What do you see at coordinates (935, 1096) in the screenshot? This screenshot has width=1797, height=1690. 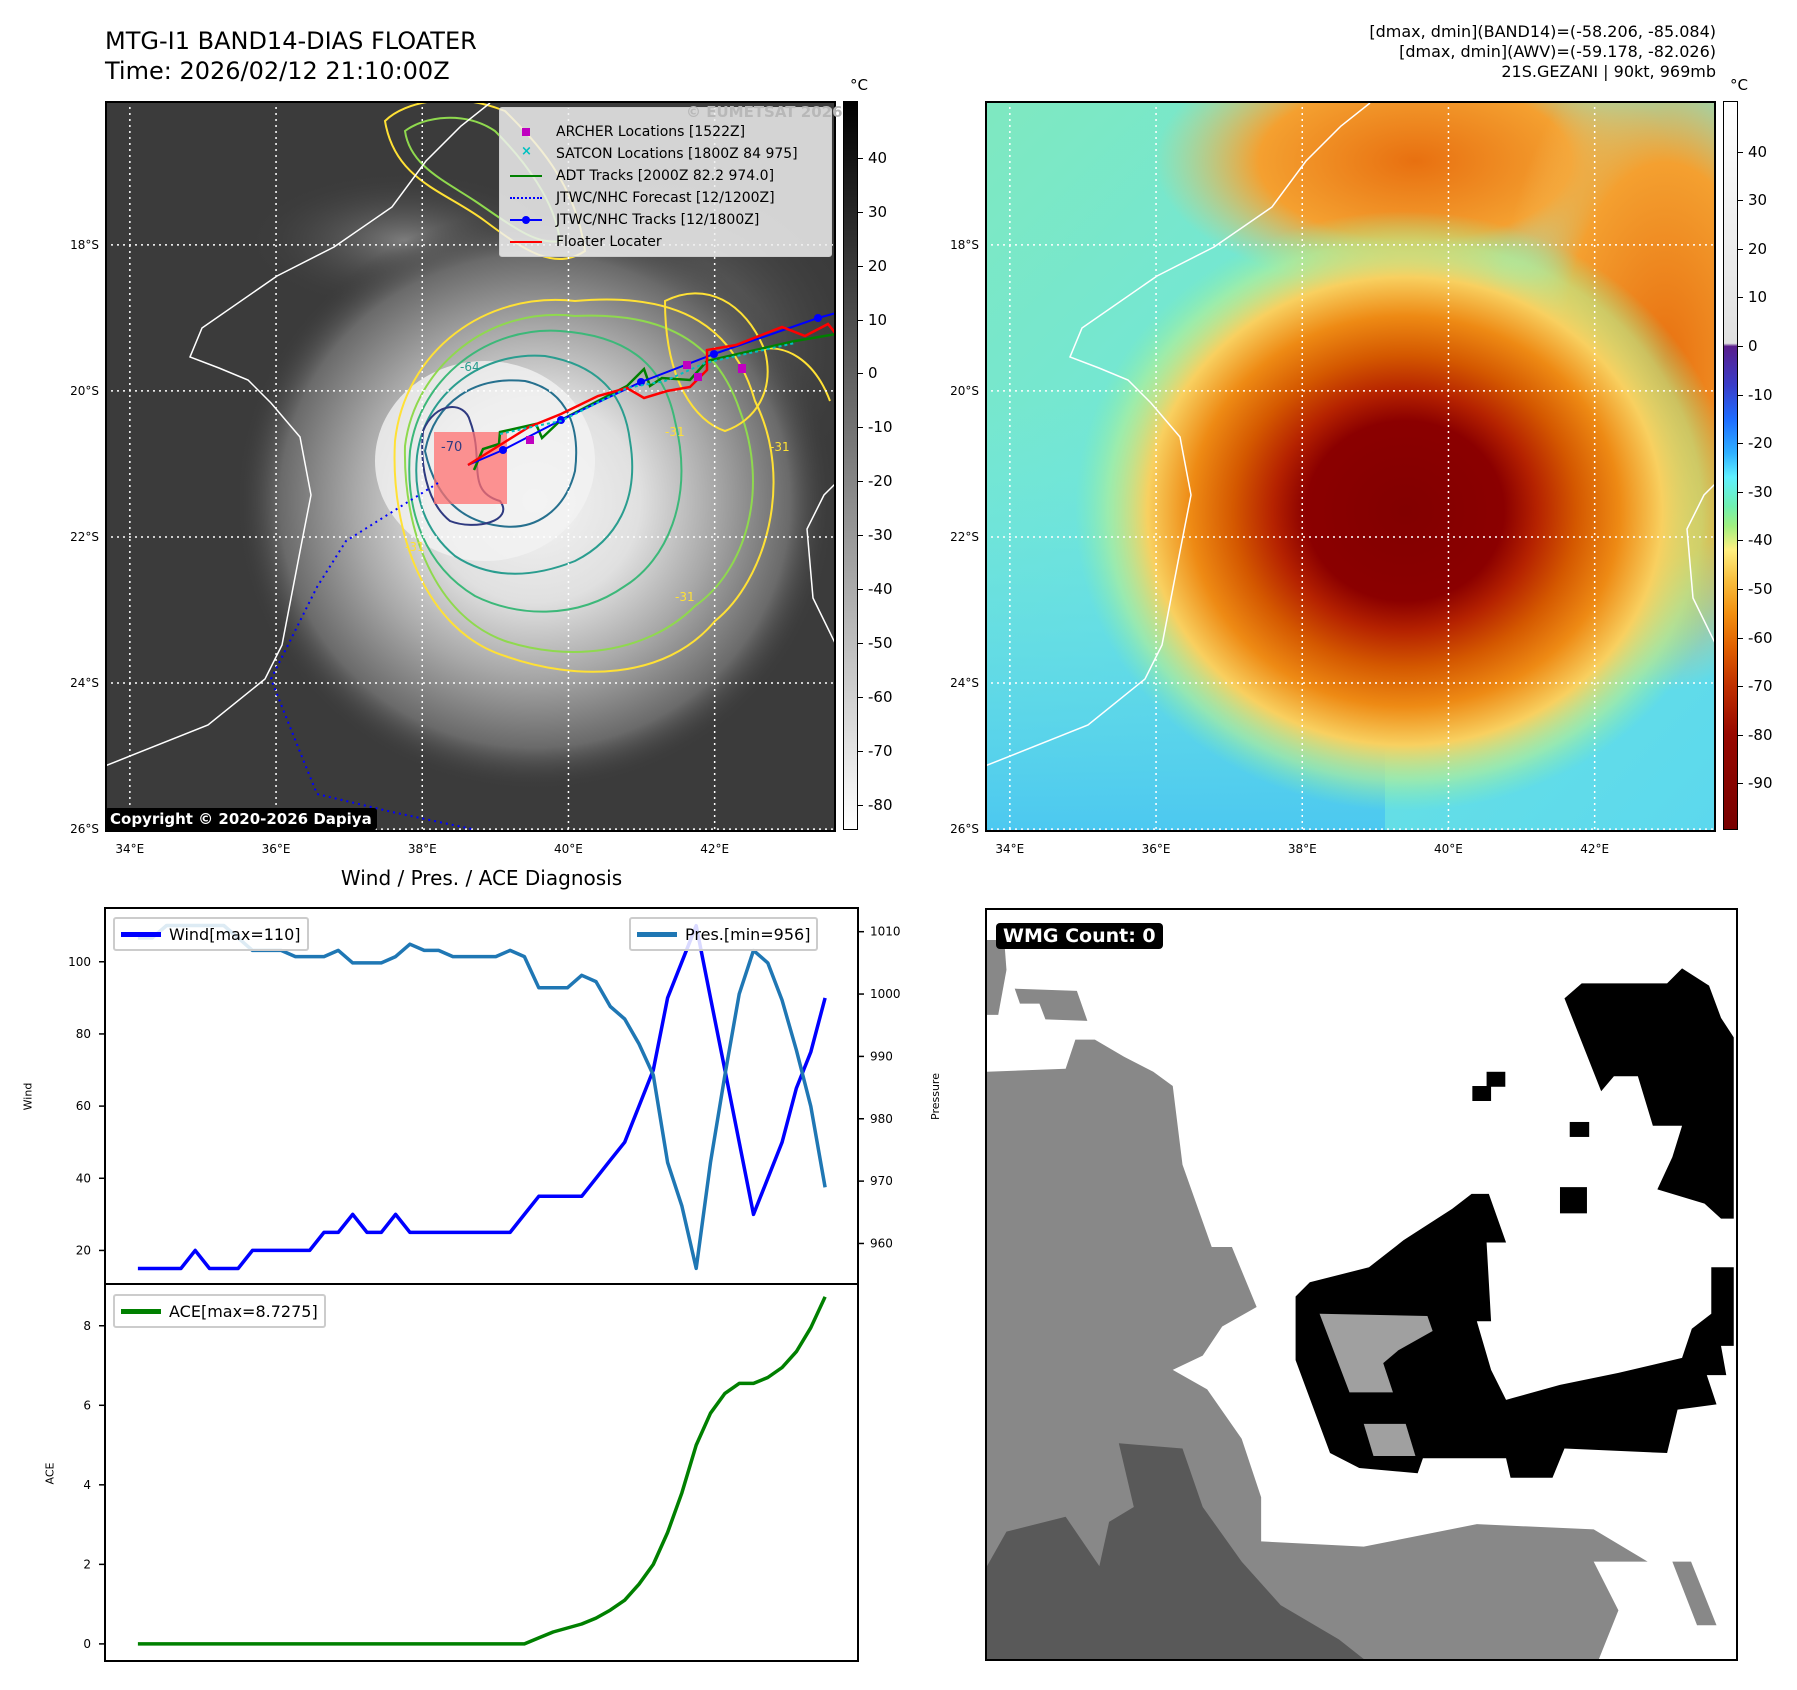 I see `pressure-axis-label: Pressure` at bounding box center [935, 1096].